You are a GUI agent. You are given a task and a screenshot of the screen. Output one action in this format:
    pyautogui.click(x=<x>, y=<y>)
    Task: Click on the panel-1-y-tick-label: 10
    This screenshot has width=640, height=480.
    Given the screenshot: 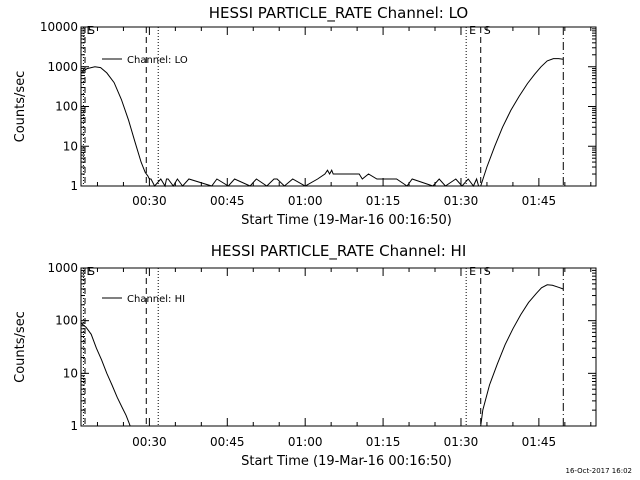 What is the action you would take?
    pyautogui.click(x=70, y=146)
    